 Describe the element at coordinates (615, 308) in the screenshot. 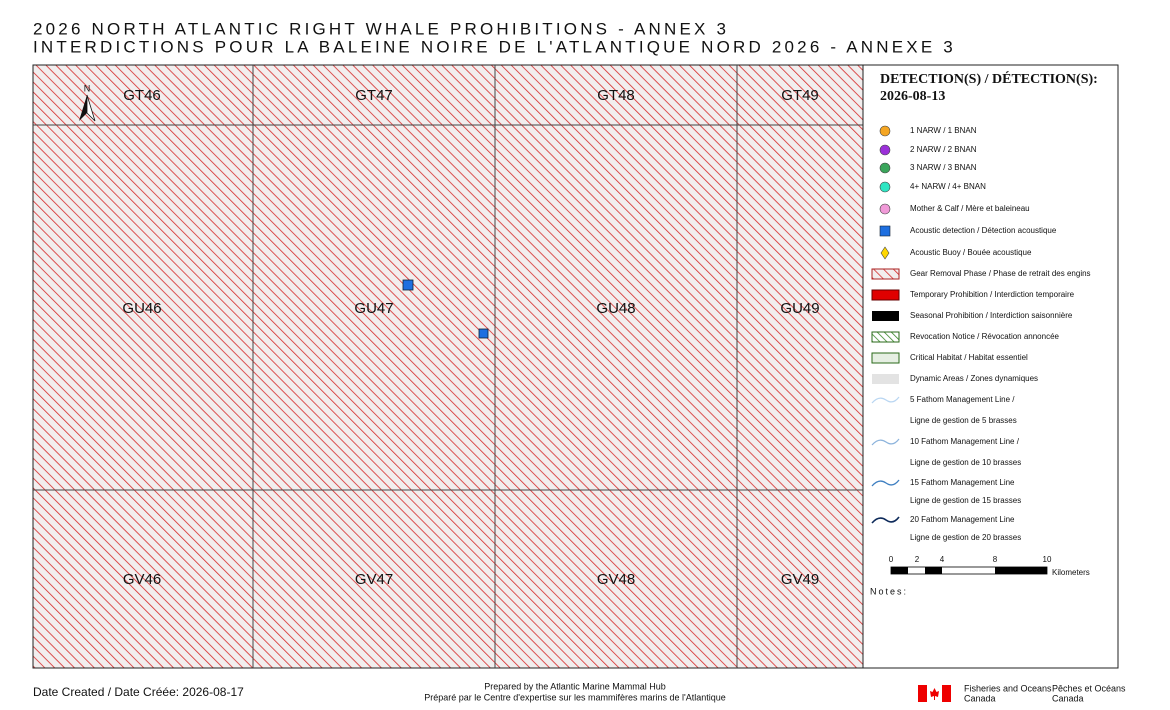

I see `cell-label: GU48` at that location.